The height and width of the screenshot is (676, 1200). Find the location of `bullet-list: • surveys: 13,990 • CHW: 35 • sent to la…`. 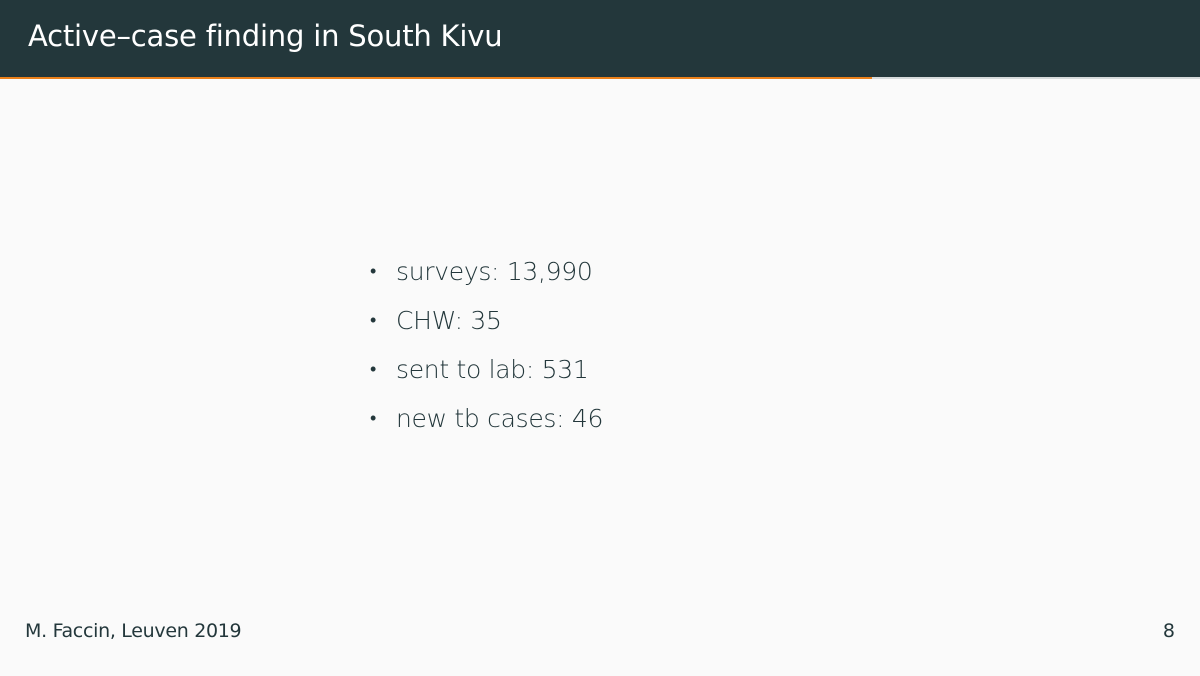

bullet-list: • surveys: 13,990 • CHW: 35 • sent to la… is located at coordinates (670, 352).